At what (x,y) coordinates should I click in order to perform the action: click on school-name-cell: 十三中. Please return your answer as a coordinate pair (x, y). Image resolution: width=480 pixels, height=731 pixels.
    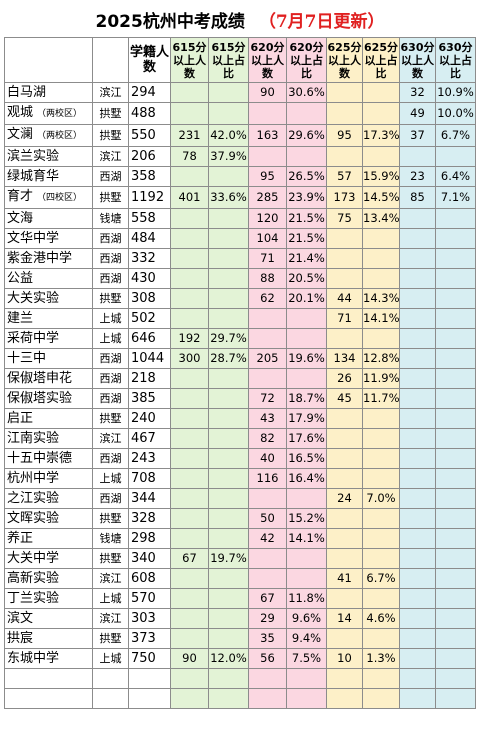
    Looking at the image, I should click on (48, 358).